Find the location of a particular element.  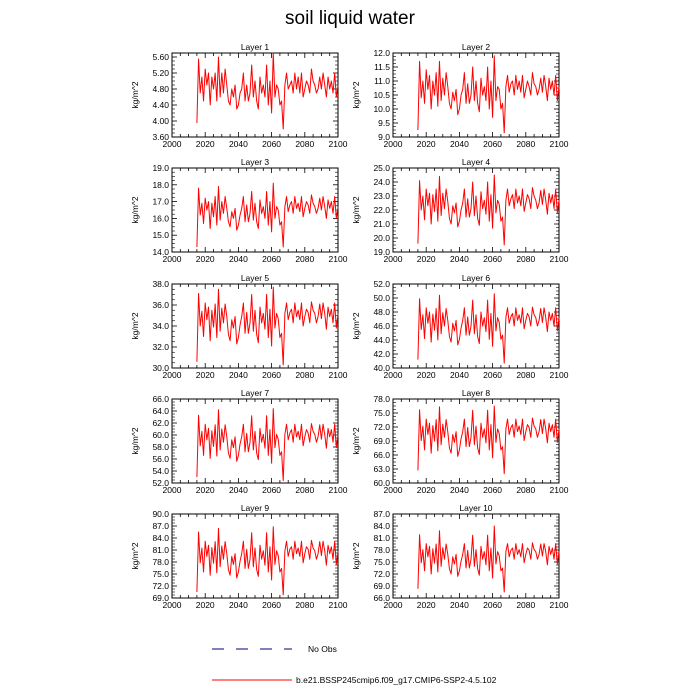

y-tick-label: 32.0 is located at coordinates (160, 347).